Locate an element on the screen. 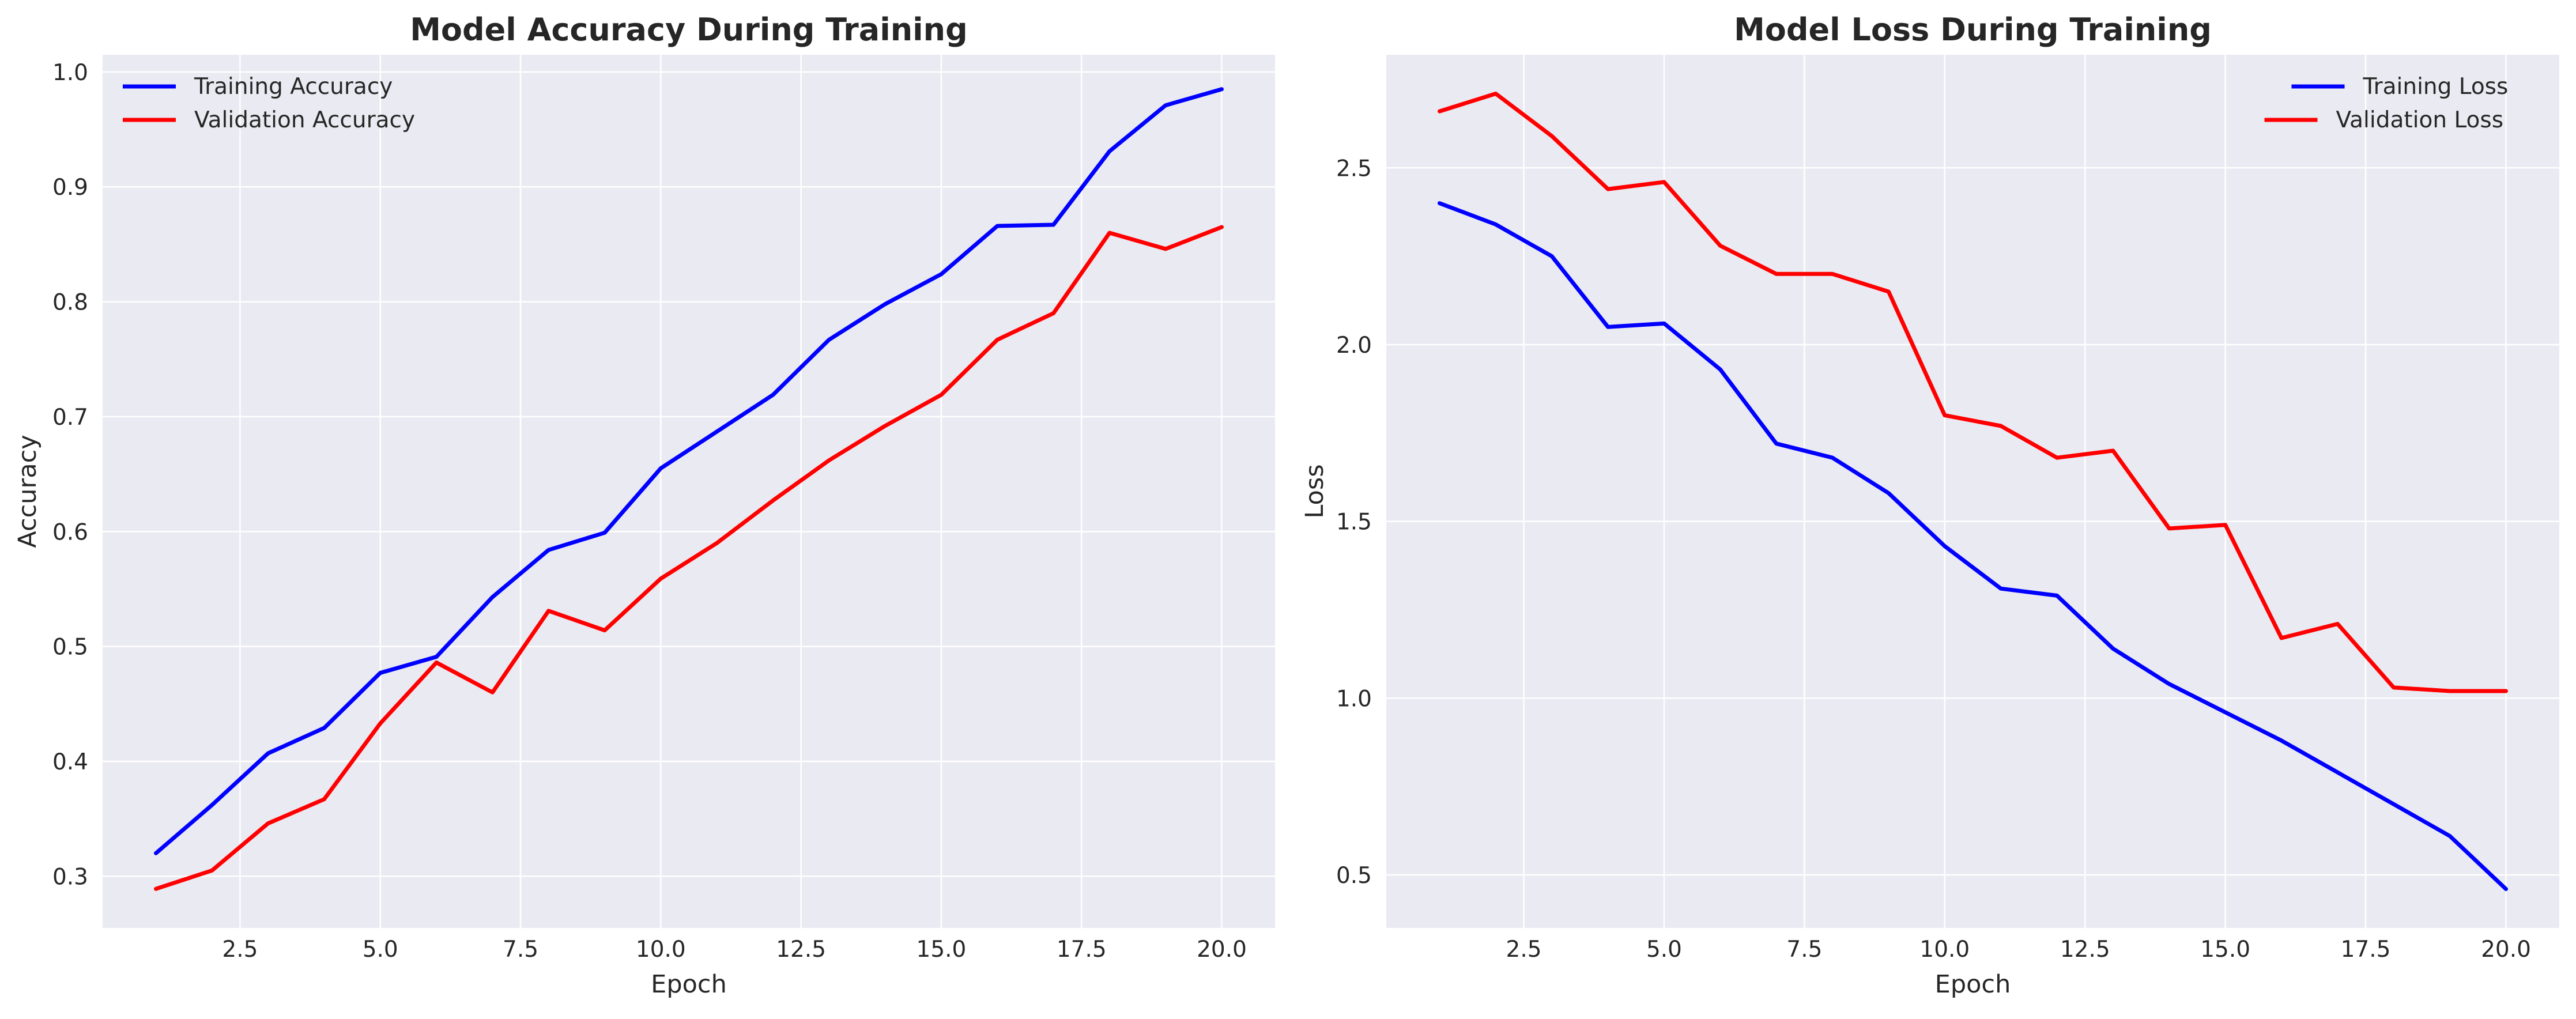 This screenshot has height=1019, width=2576. loss-x-tick-label: 5.0 is located at coordinates (1664, 950).